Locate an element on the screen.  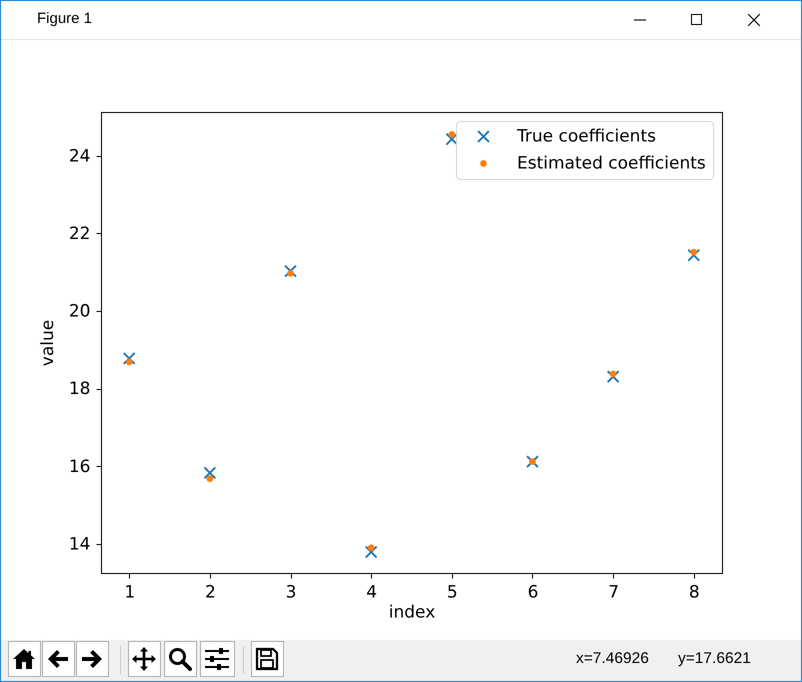
x-tick-label: 7 is located at coordinates (614, 592).